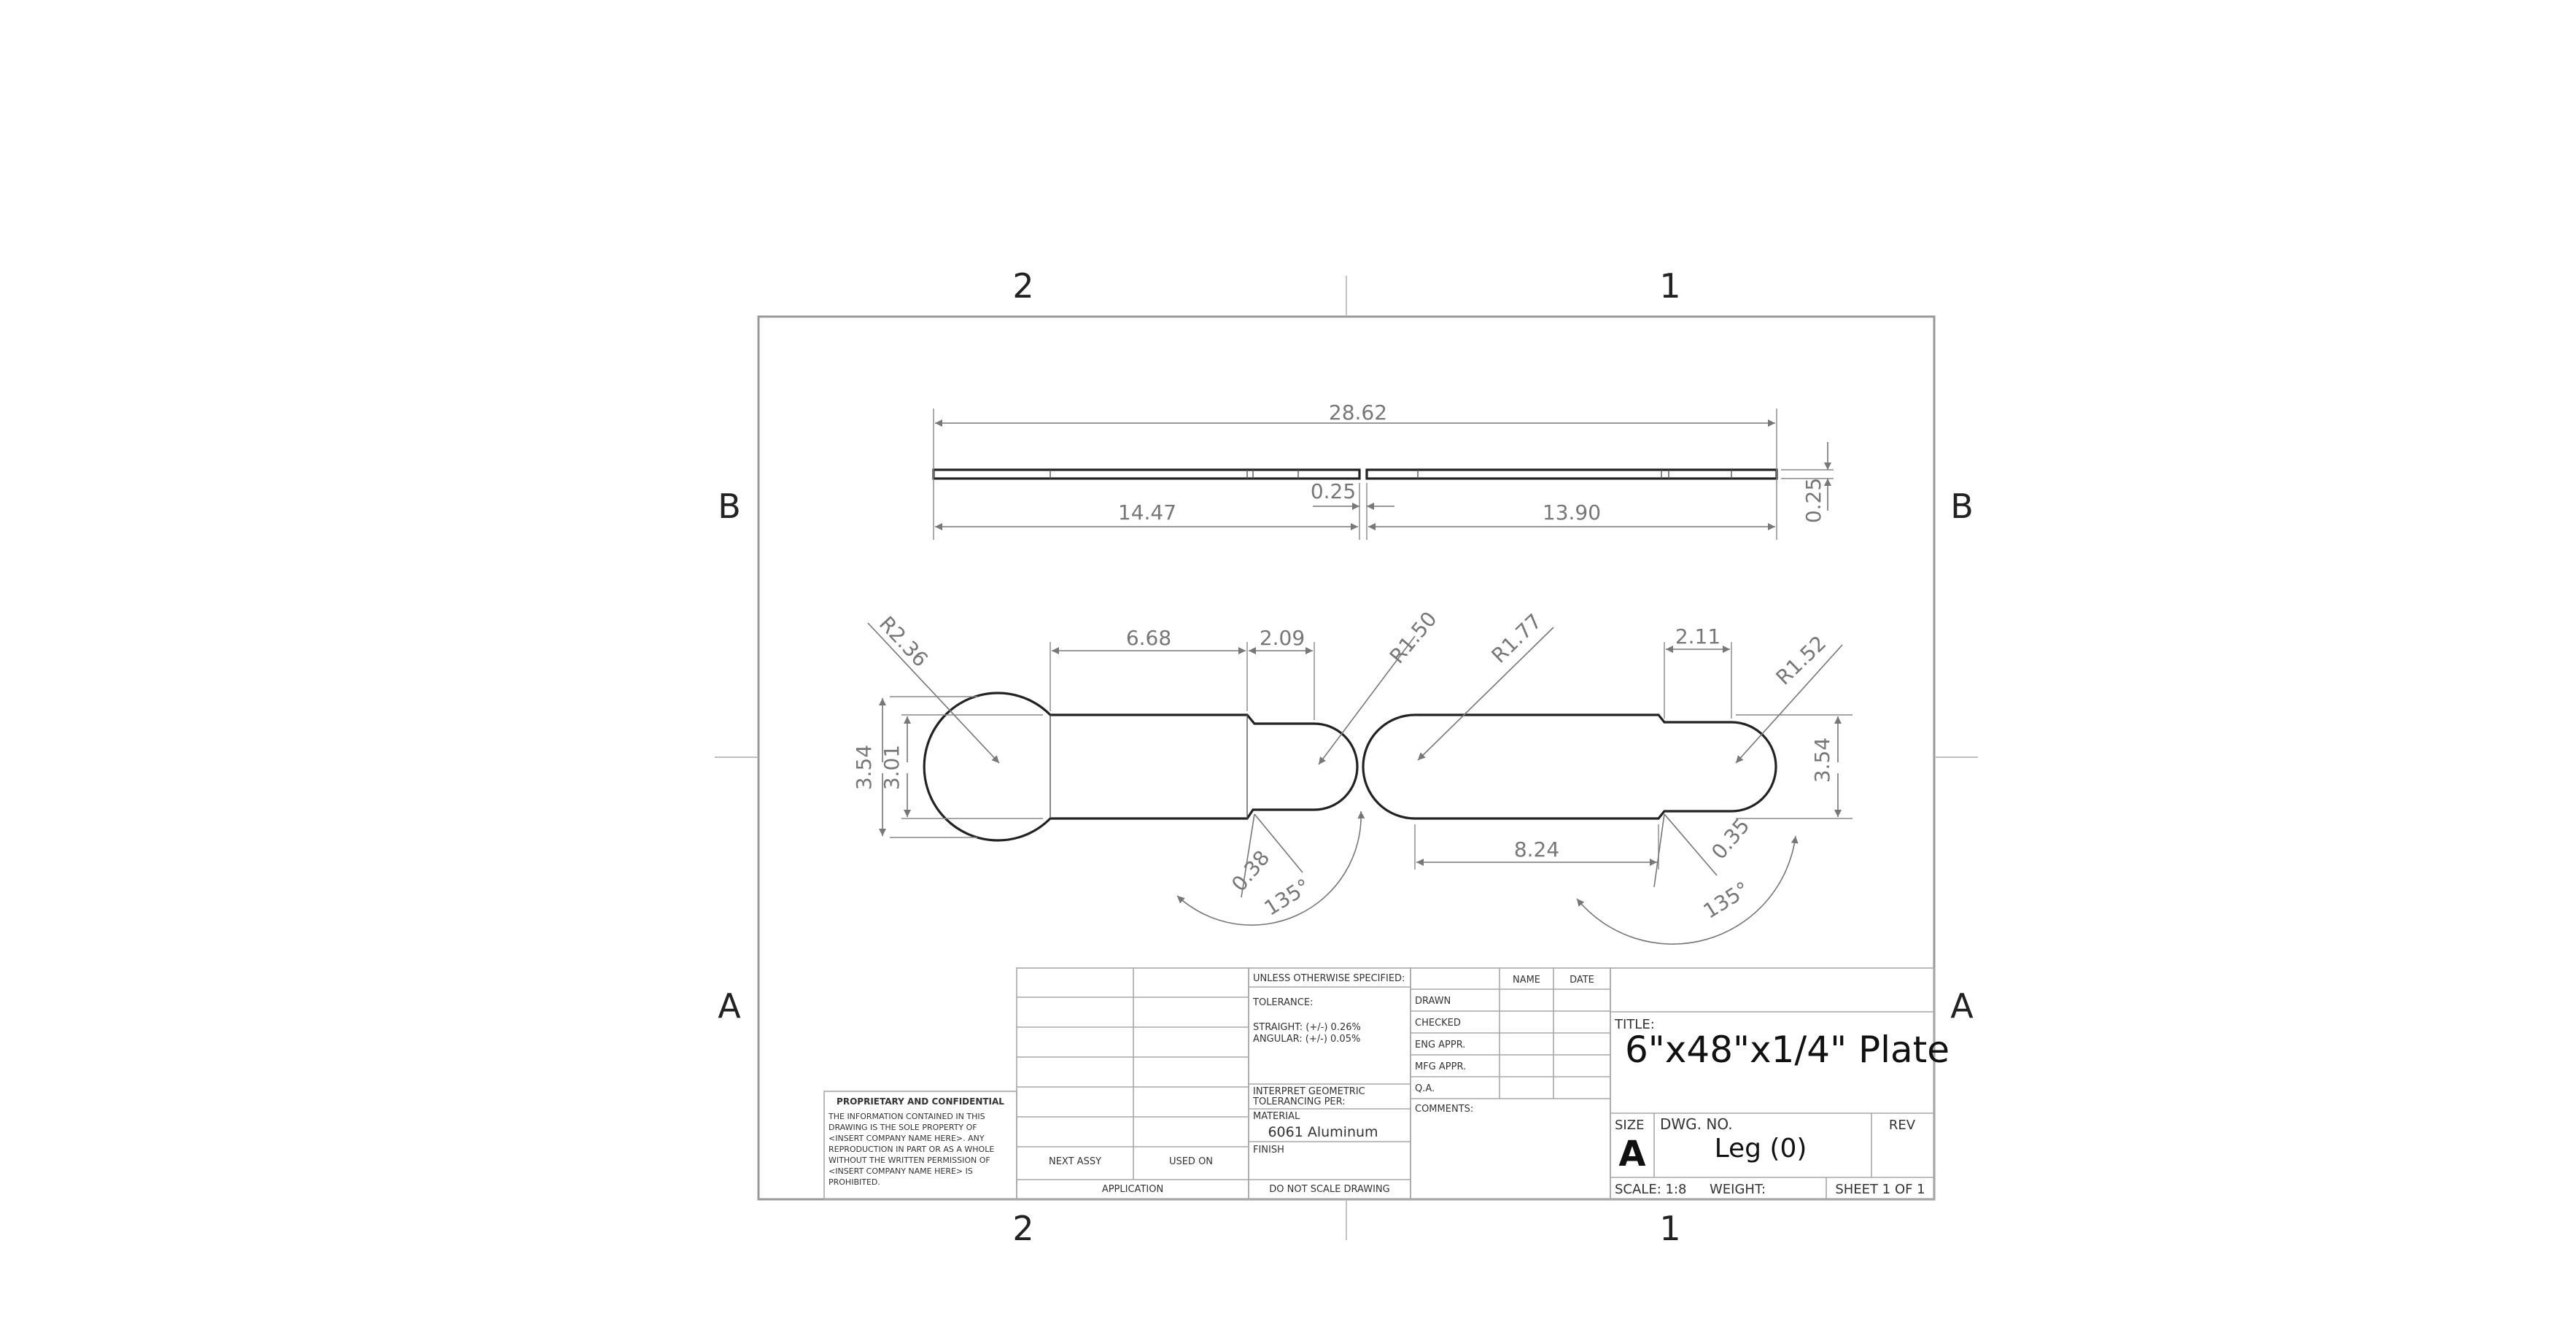 The image size is (2576, 1343). I want to click on proprietary-line-2: DRAWING IS THE SOLE PROPERTY OF, so click(903, 1127).